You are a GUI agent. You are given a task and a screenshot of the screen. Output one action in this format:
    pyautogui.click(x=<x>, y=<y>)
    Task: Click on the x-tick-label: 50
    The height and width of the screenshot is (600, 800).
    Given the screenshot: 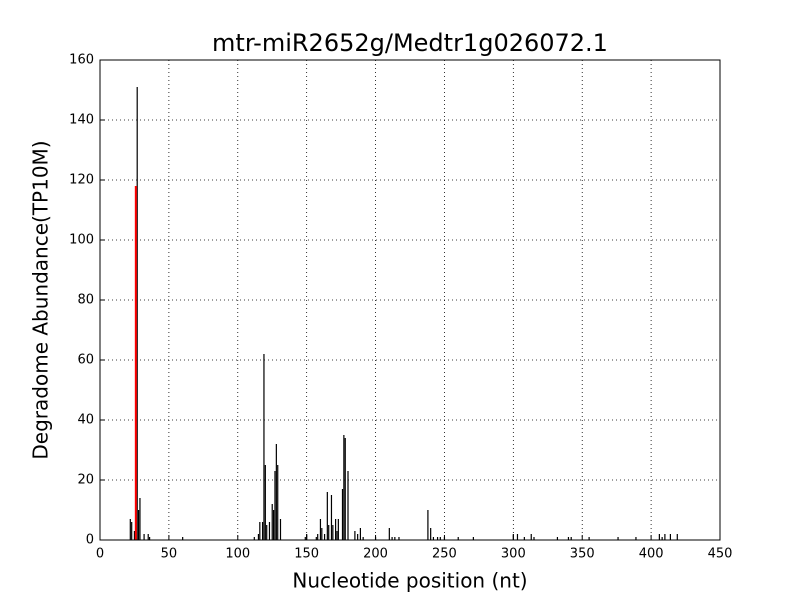 What is the action you would take?
    pyautogui.click(x=169, y=554)
    